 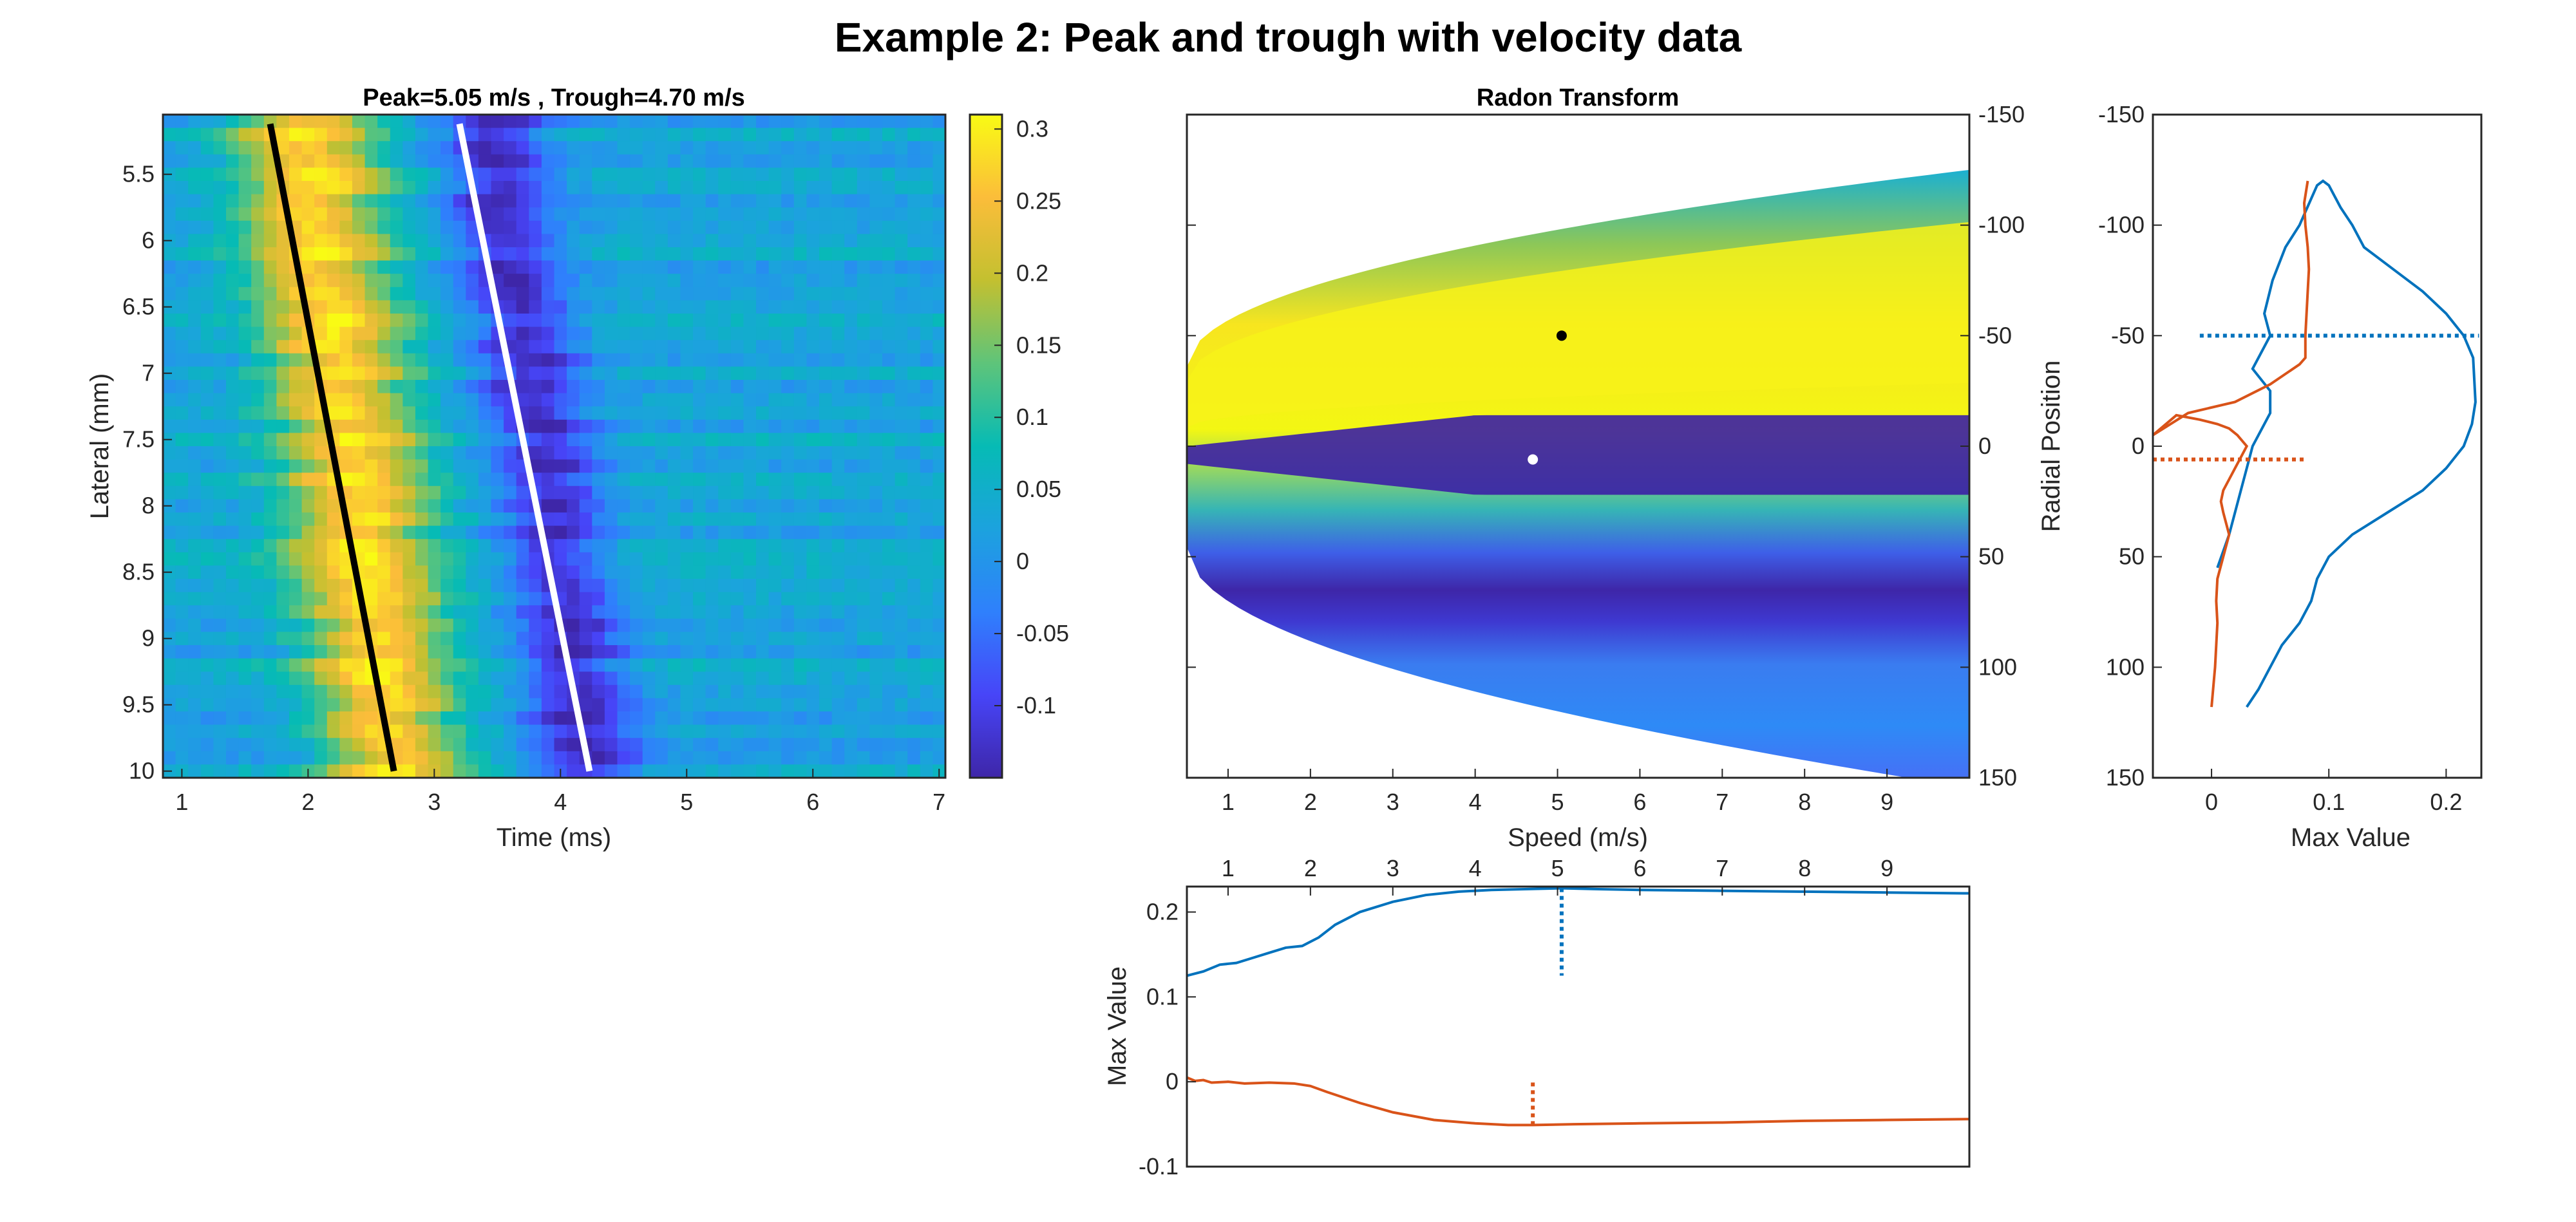 I want to click on side-x-tick-label: 0.2, so click(x=2446, y=802).